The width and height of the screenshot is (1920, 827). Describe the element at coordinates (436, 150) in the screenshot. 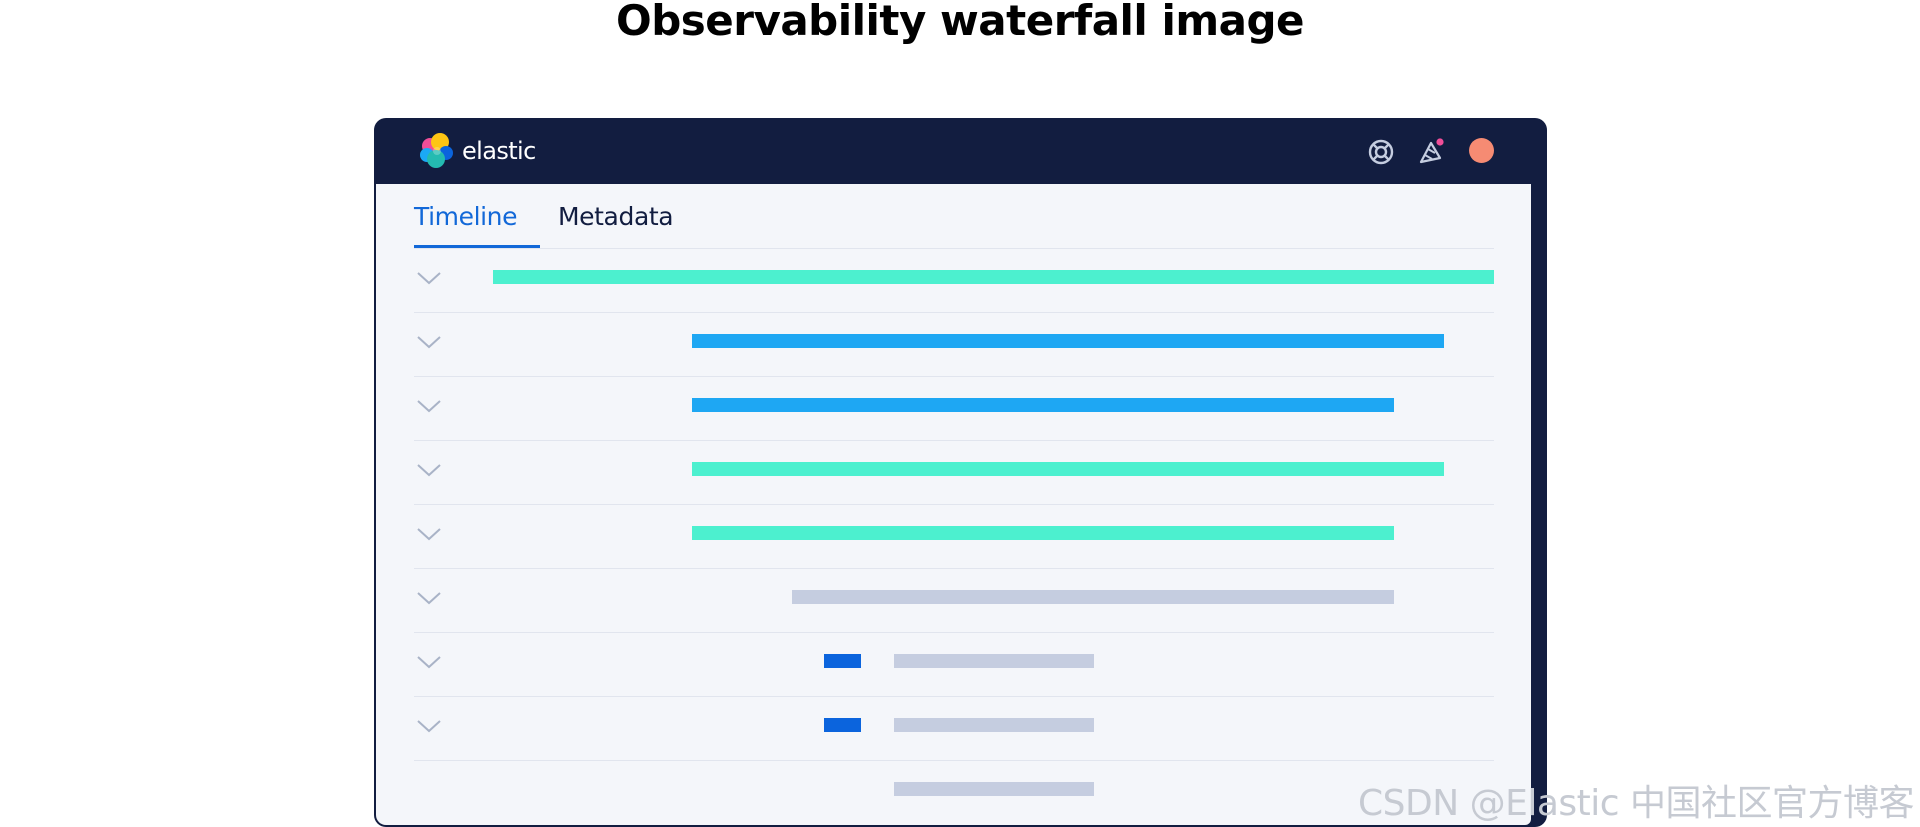

I see `elastic-logo-icon` at that location.